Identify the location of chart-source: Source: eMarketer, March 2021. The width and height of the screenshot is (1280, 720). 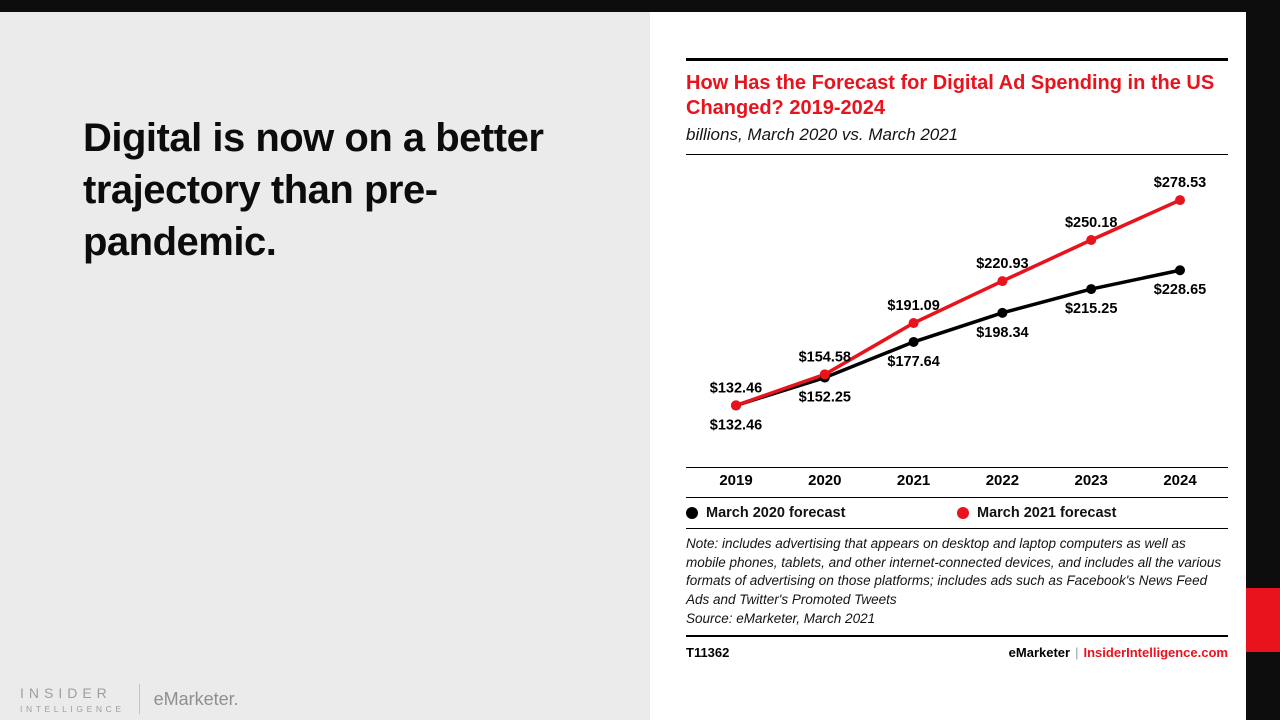
(781, 618).